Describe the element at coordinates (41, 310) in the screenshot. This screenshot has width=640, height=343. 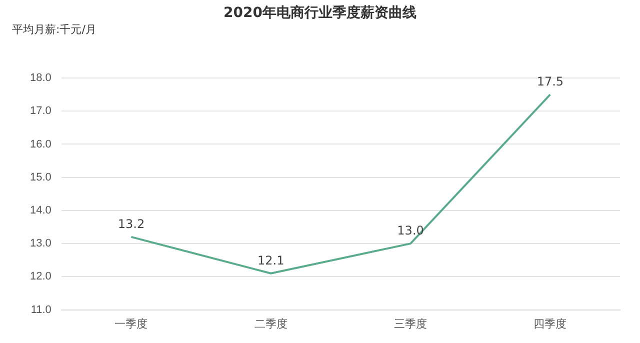
I see `y-tick-label: 11.0` at that location.